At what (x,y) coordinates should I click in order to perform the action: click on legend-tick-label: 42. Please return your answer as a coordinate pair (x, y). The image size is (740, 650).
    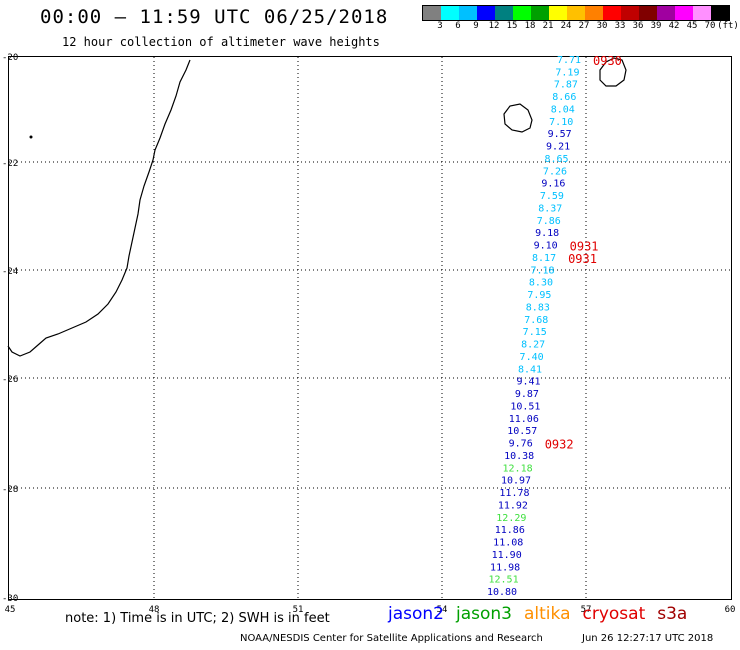
    Looking at the image, I should click on (674, 26).